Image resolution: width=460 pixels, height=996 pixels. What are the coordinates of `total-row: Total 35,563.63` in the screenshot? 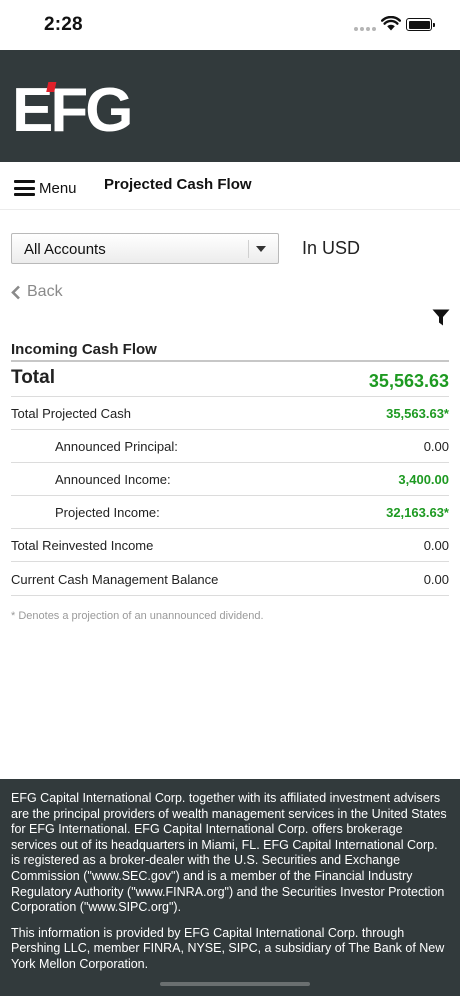 It's located at (230, 379).